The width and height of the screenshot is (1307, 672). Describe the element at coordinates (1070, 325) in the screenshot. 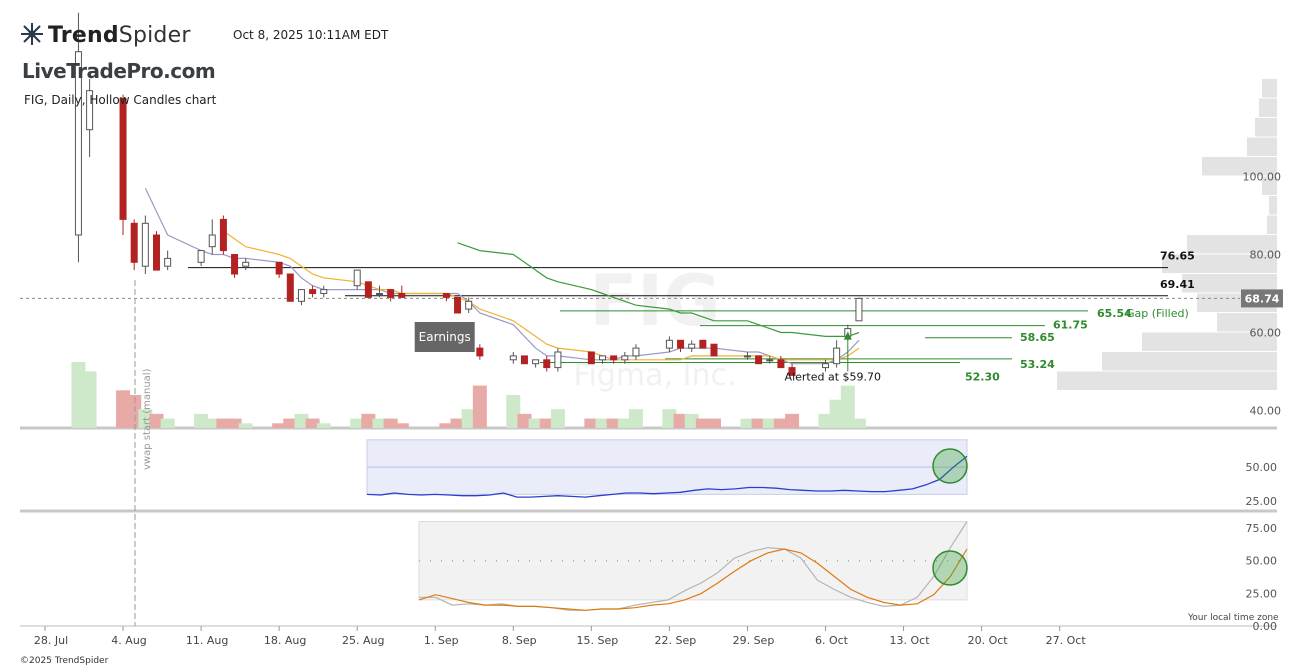

I see `level-label: 61.75` at that location.